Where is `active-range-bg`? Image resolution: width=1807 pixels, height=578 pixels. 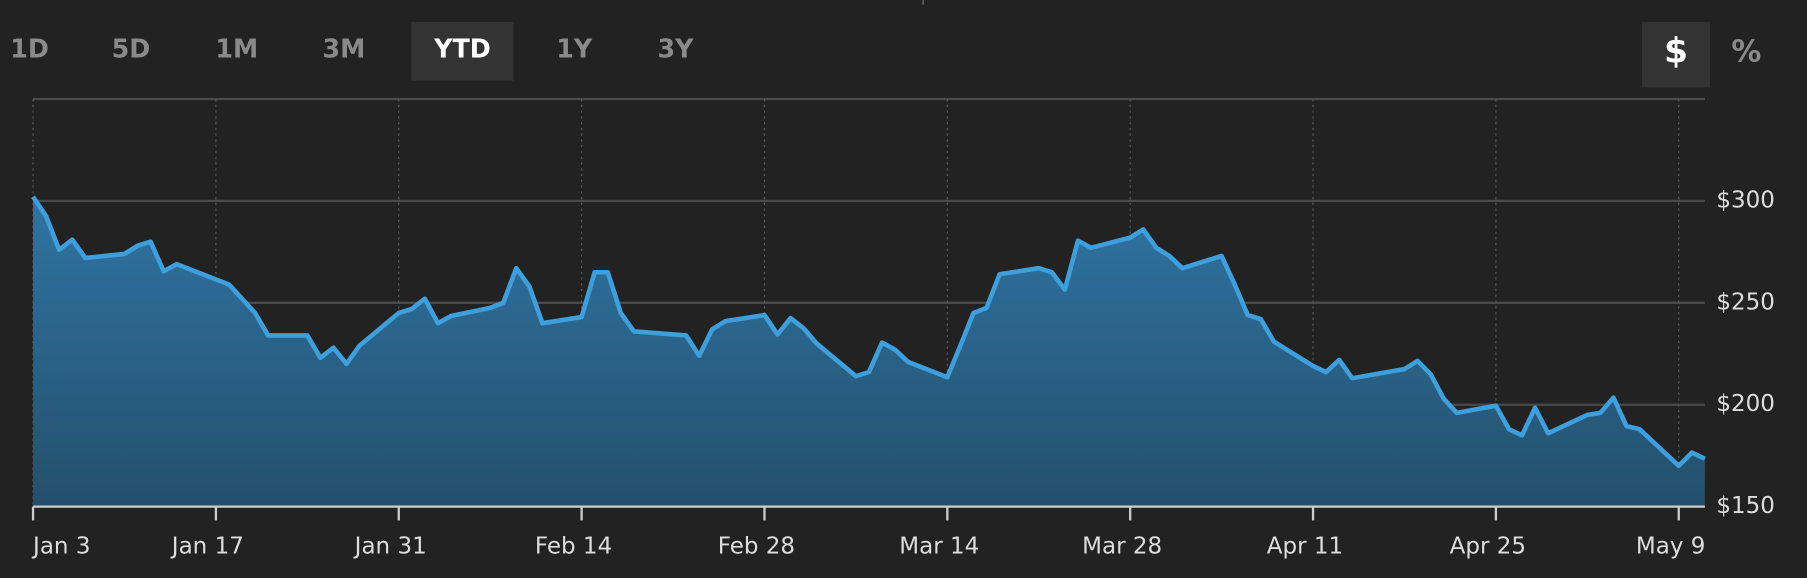 active-range-bg is located at coordinates (462, 51).